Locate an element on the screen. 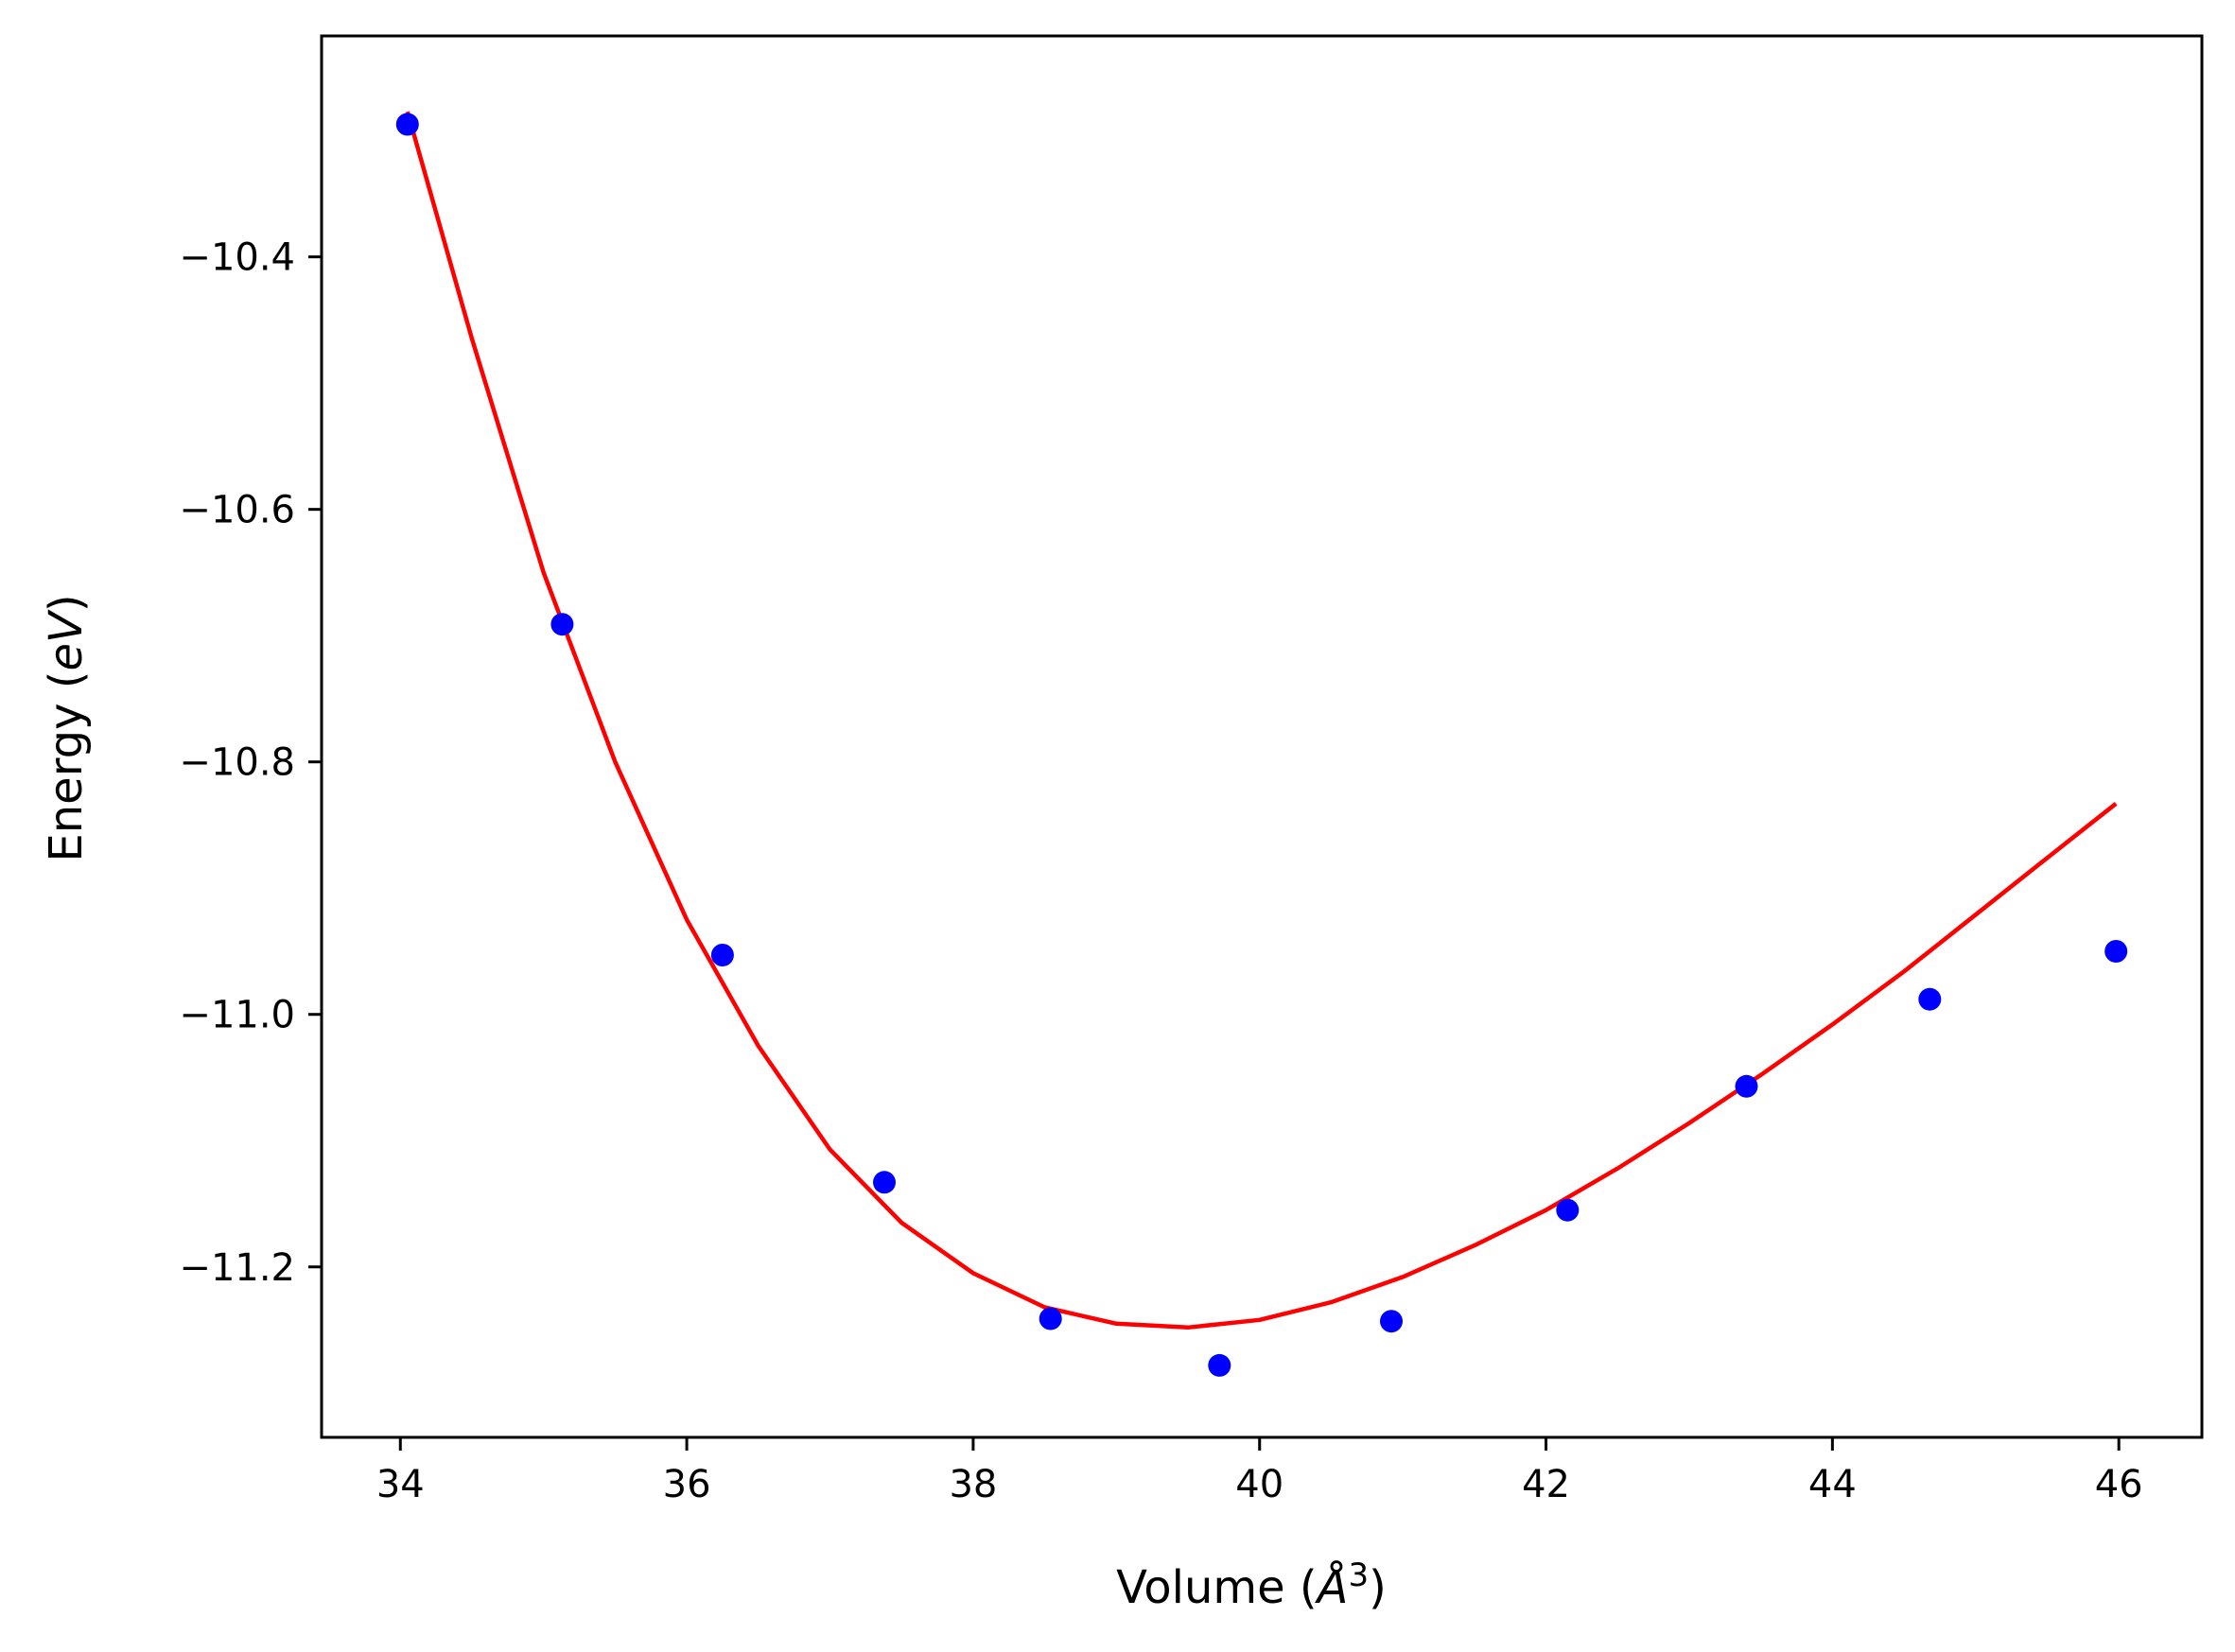 This screenshot has height=1652, width=2235. x-tick-label: 44 is located at coordinates (1832, 1485).